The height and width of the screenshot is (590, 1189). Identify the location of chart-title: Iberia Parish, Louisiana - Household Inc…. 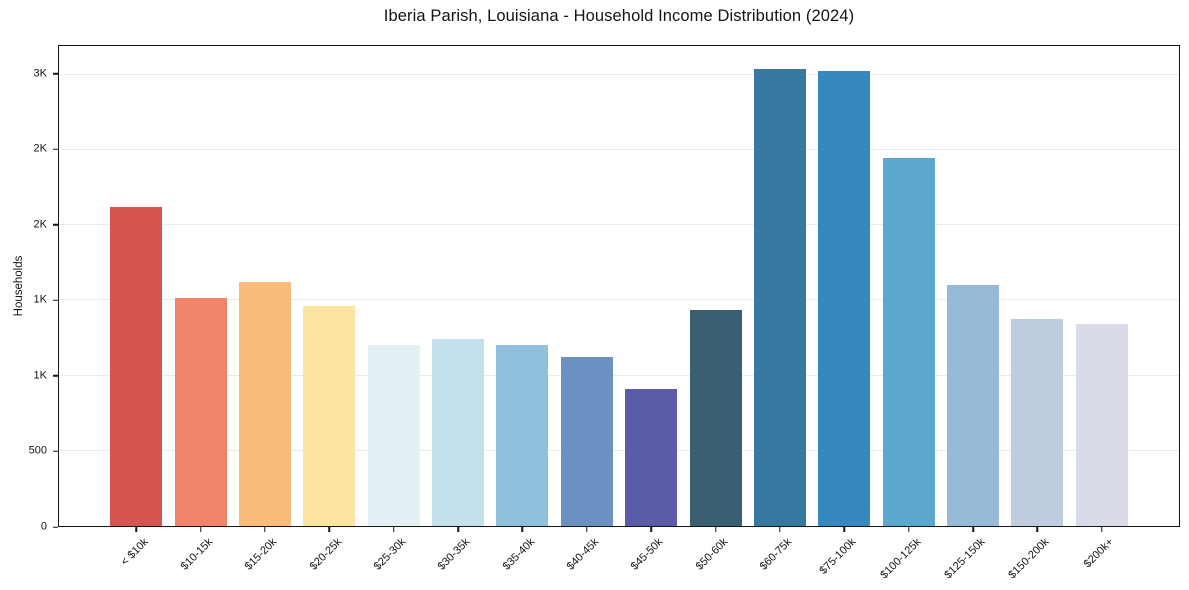
(619, 16).